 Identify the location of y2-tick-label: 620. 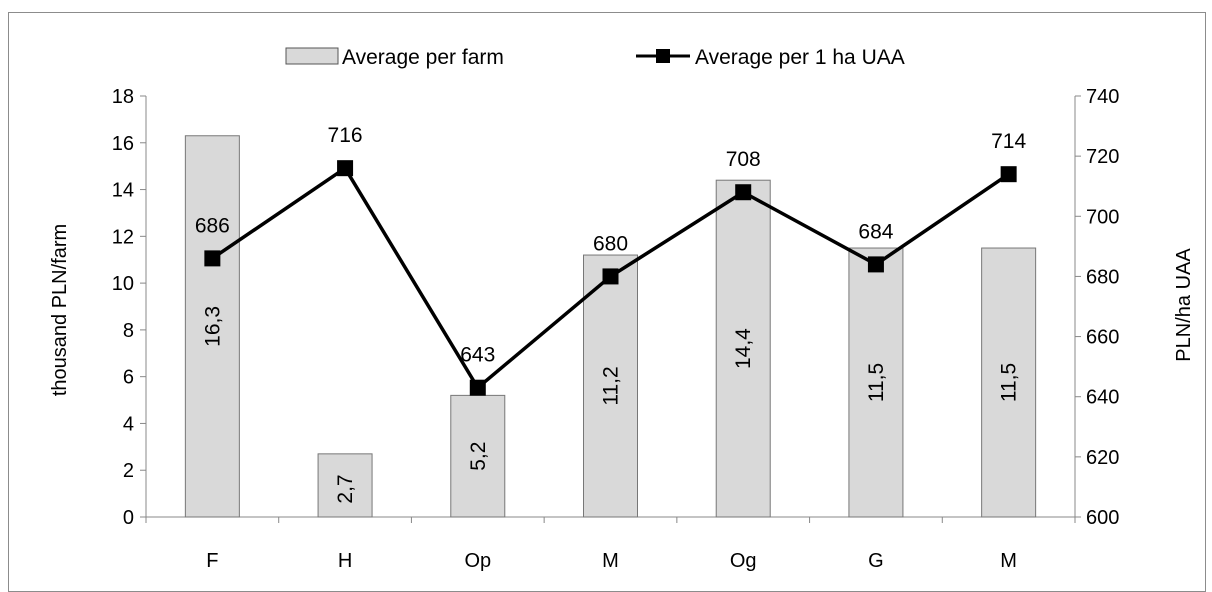
(1102, 458).